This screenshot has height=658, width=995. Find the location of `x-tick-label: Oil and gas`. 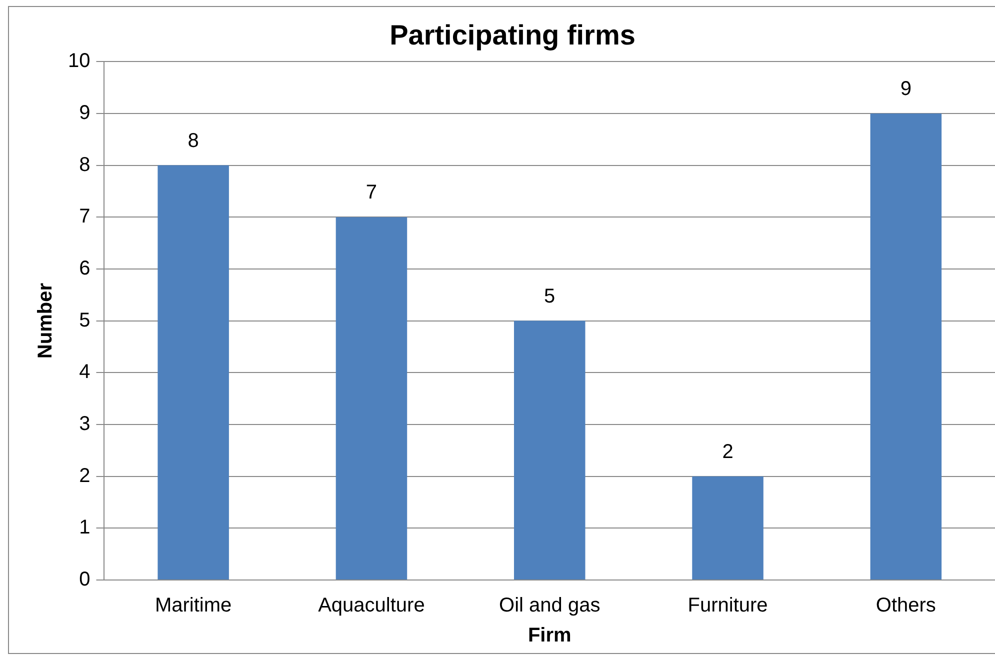

x-tick-label: Oil and gas is located at coordinates (549, 605).